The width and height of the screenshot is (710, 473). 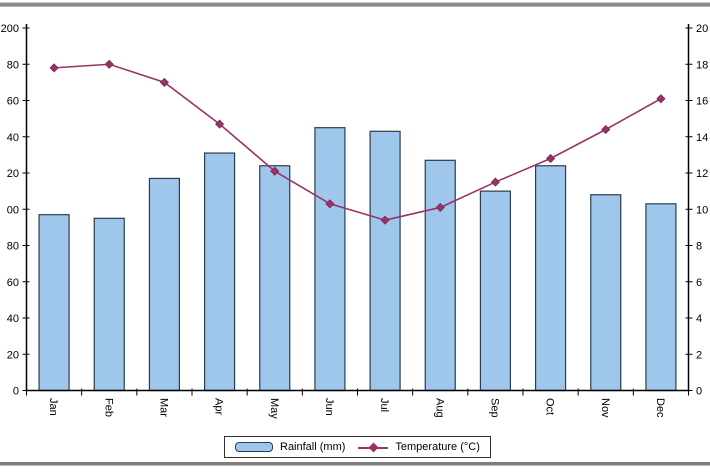 I want to click on chart-legend: Rainfall (mm) Temperature (°C), so click(x=357, y=447).